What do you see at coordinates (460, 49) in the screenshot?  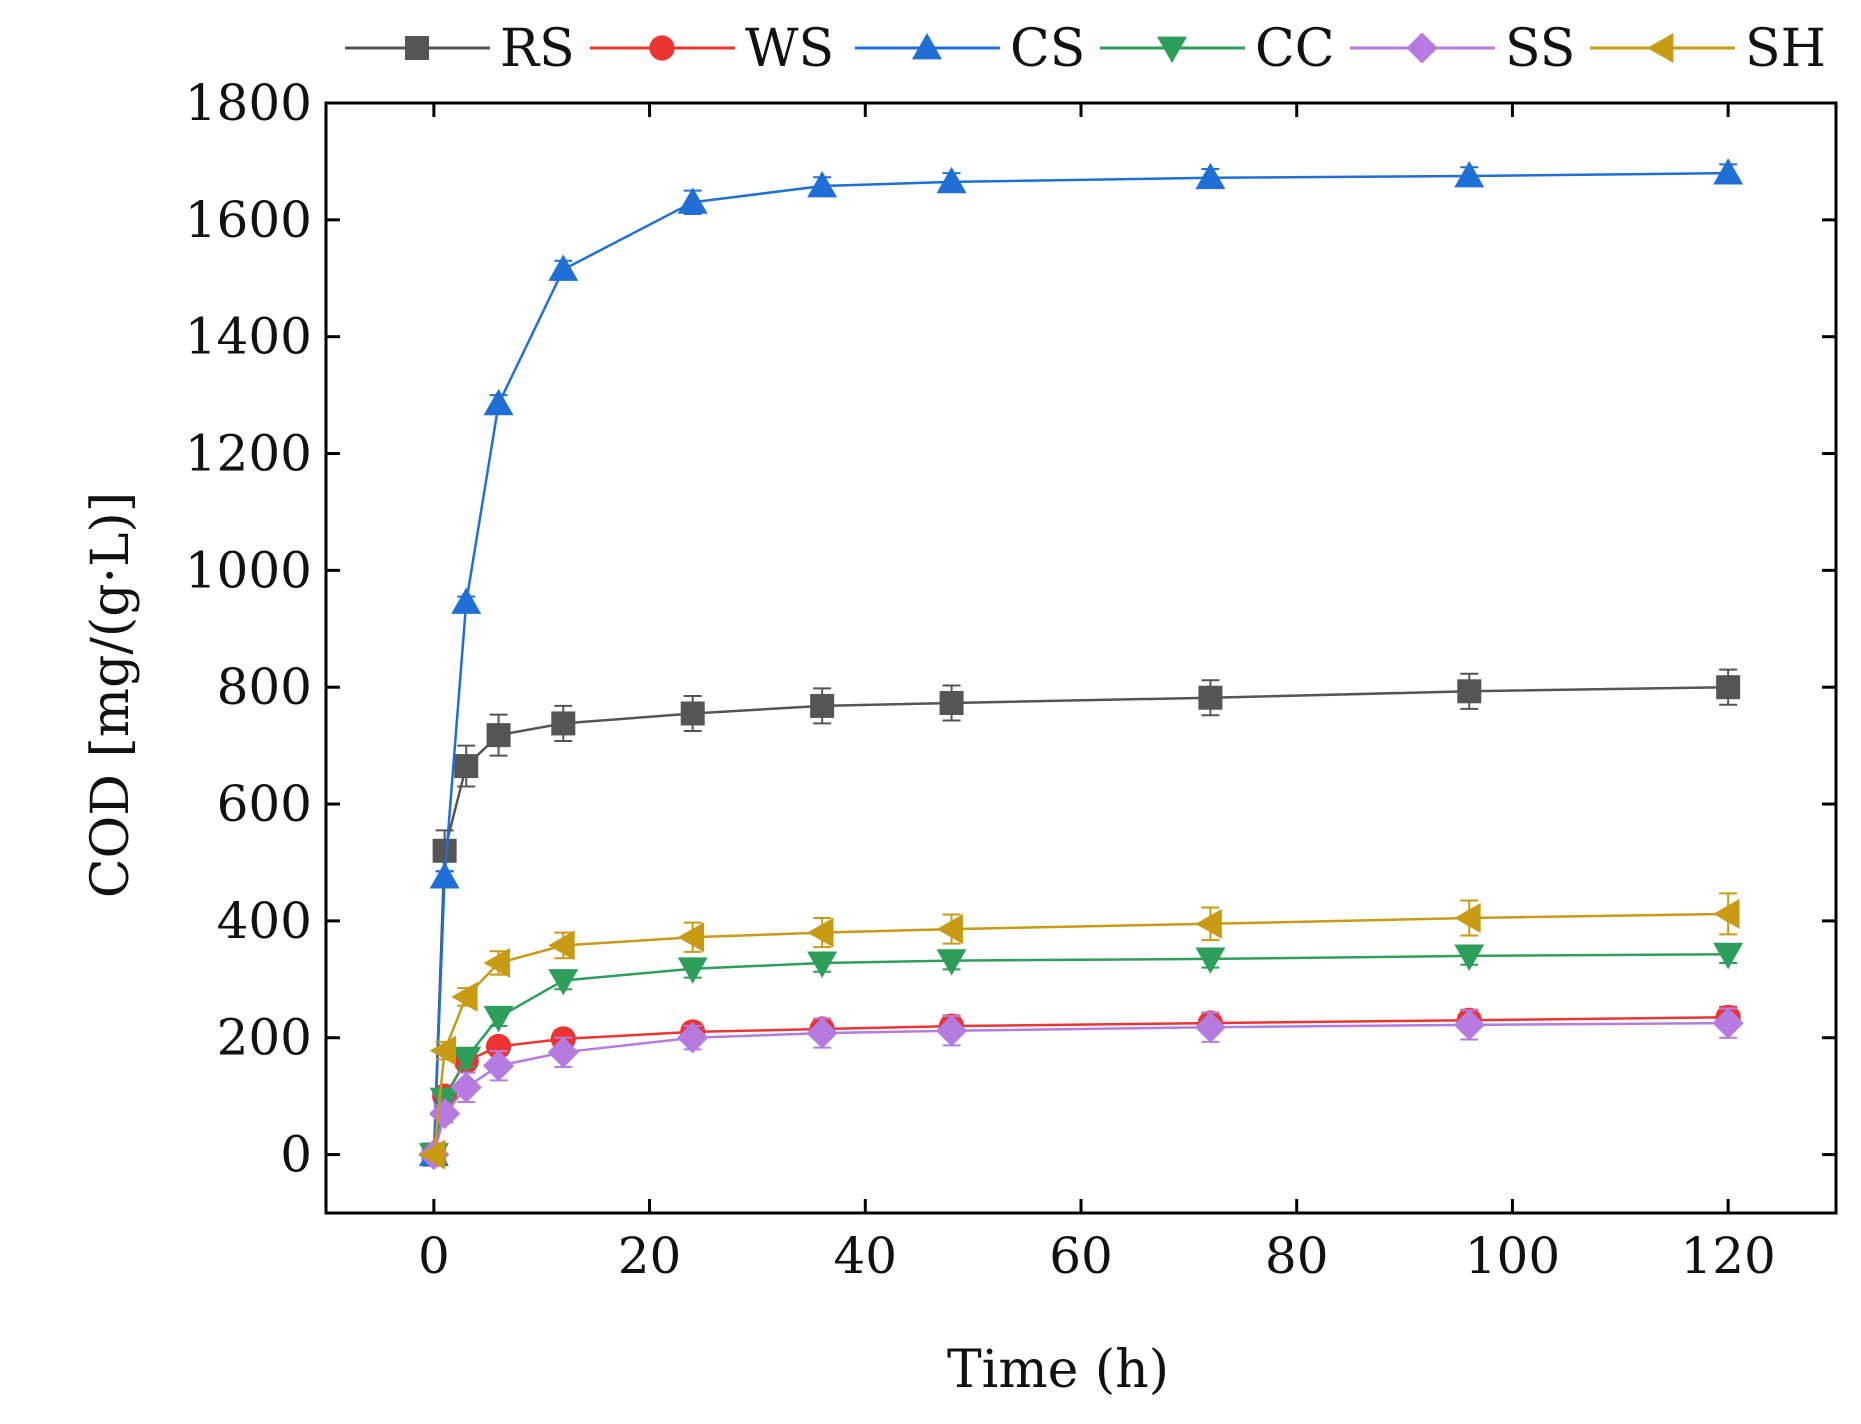 I see `legend-item-rs: RS` at bounding box center [460, 49].